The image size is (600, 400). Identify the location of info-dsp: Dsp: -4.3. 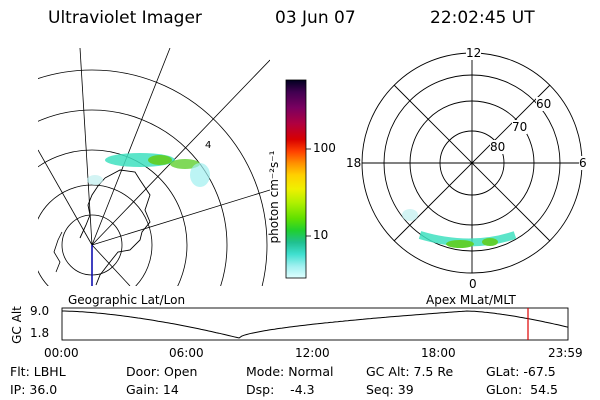
(280, 389).